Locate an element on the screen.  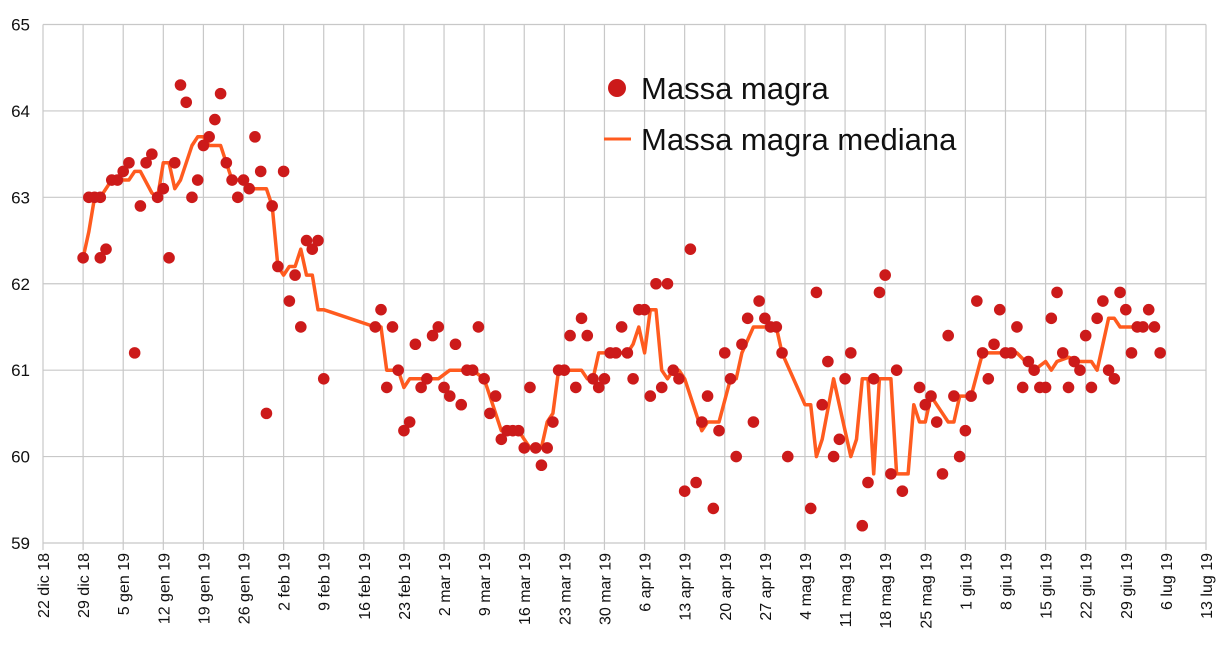
x-tick-label: 2 feb 19 is located at coordinates (285, 582).